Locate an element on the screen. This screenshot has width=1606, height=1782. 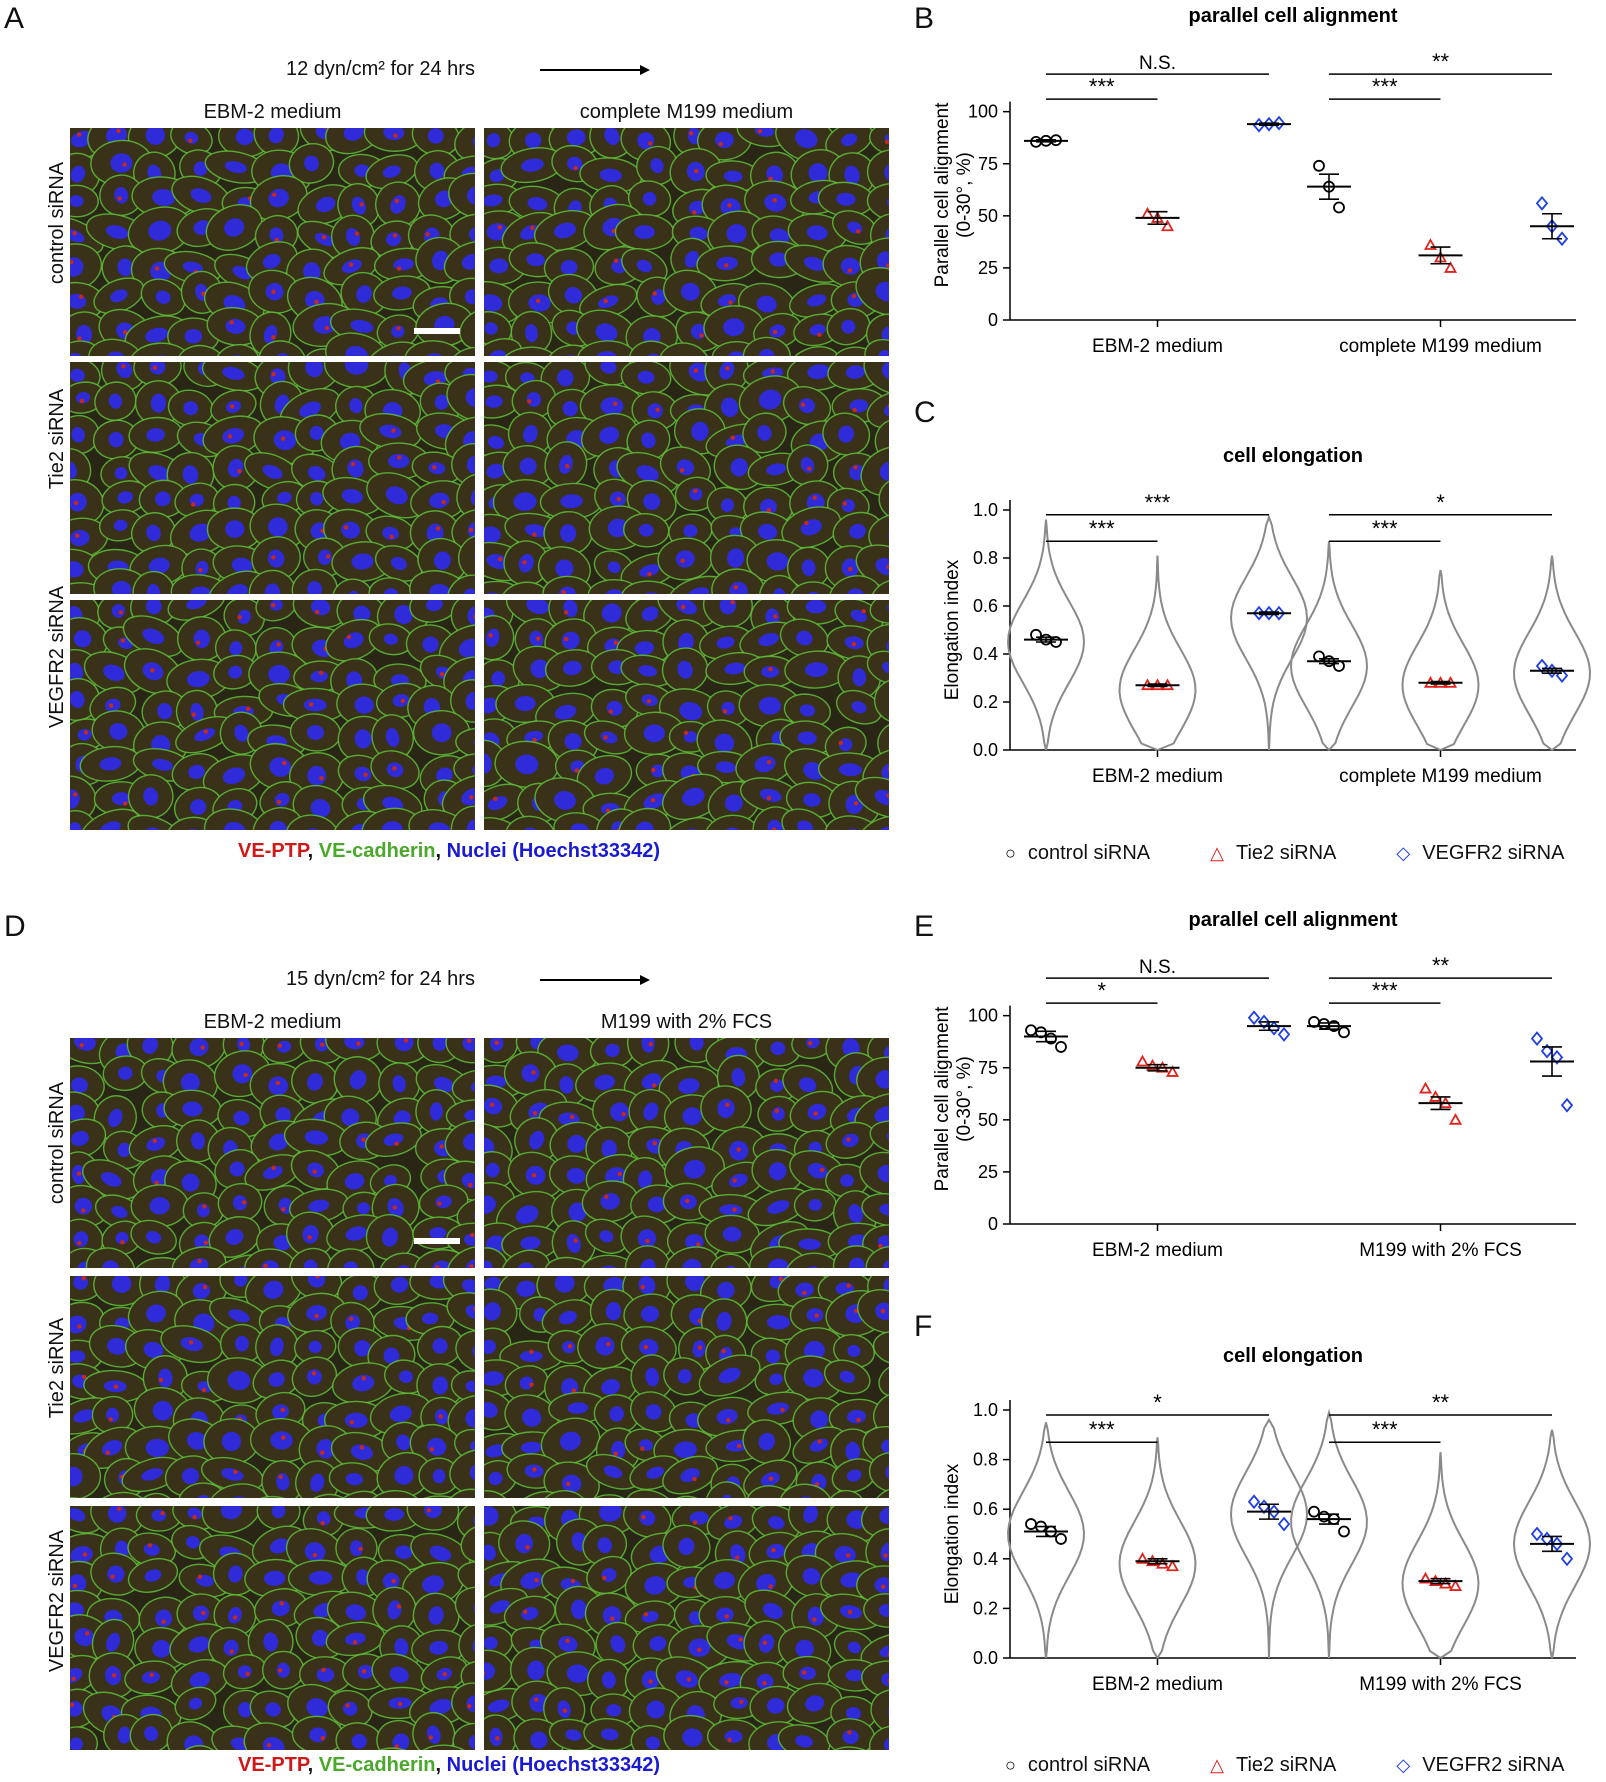
row-label-d-vegfr2: VEGFR2 siRNA is located at coordinates (57, 1601).